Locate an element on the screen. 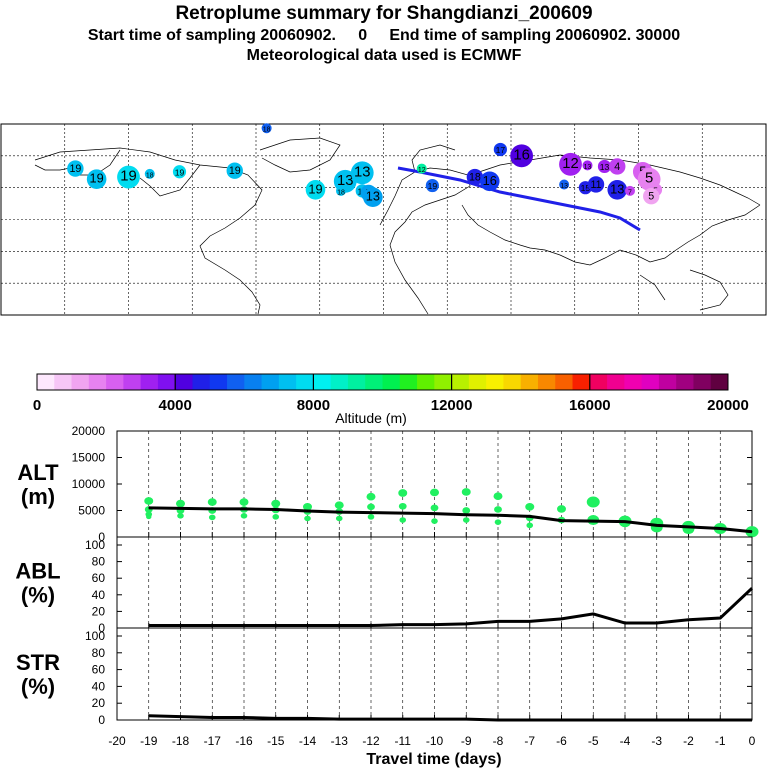  y-tick-label: 100 is located at coordinates (95, 545).